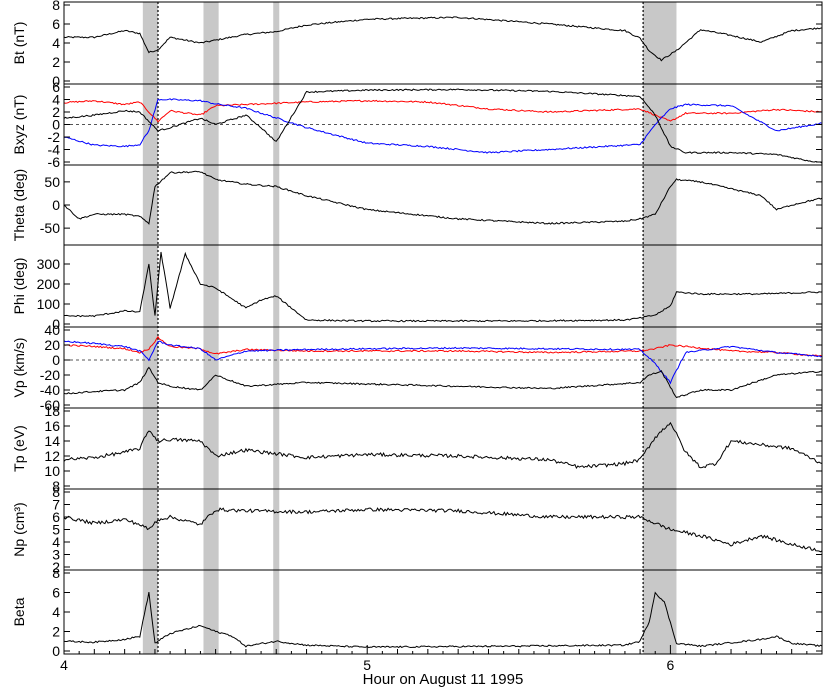 The image size is (830, 692). Describe the element at coordinates (49, 264) in the screenshot. I see `y-tick-label: 300` at that location.